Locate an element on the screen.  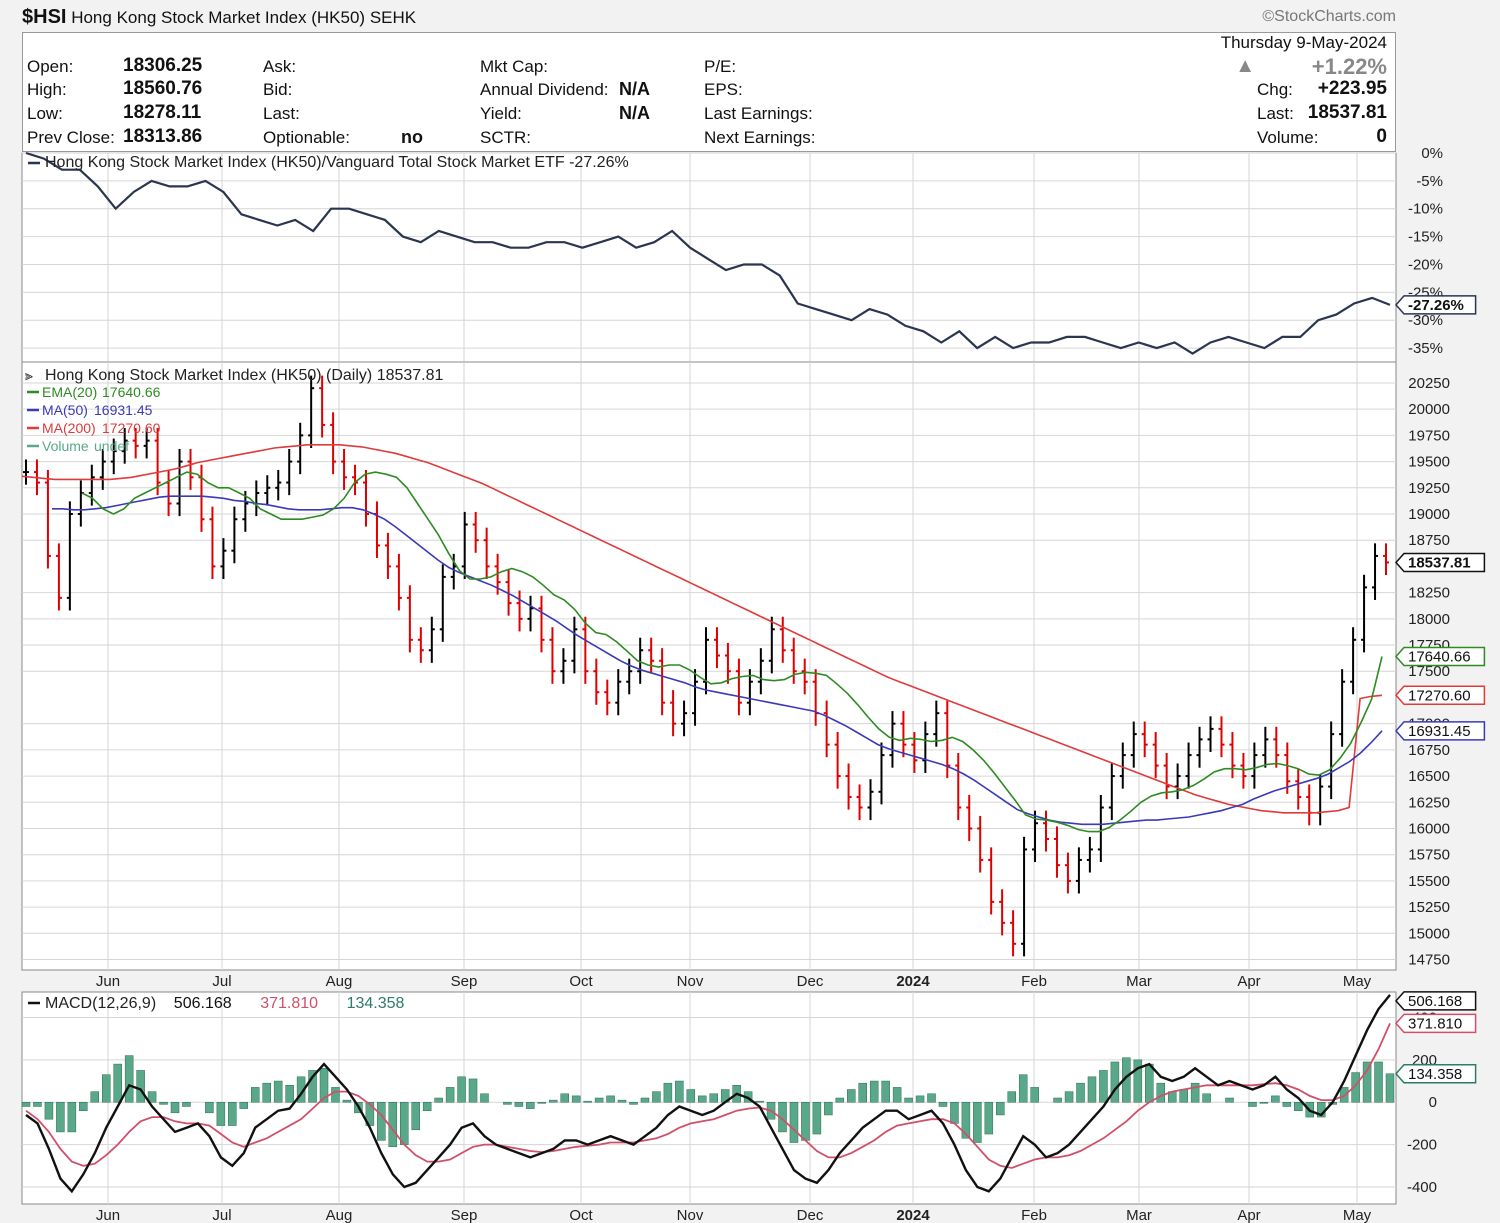
price-x-label: Jul is located at coordinates (221, 981).